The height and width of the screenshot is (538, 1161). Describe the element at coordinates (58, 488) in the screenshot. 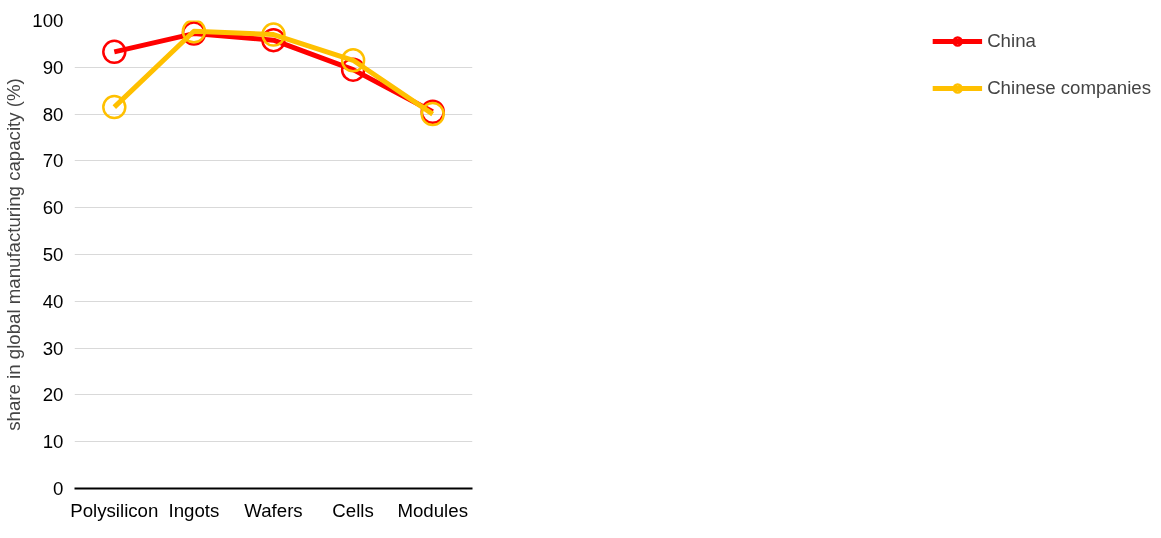

I see `y-tick-label: 0` at that location.